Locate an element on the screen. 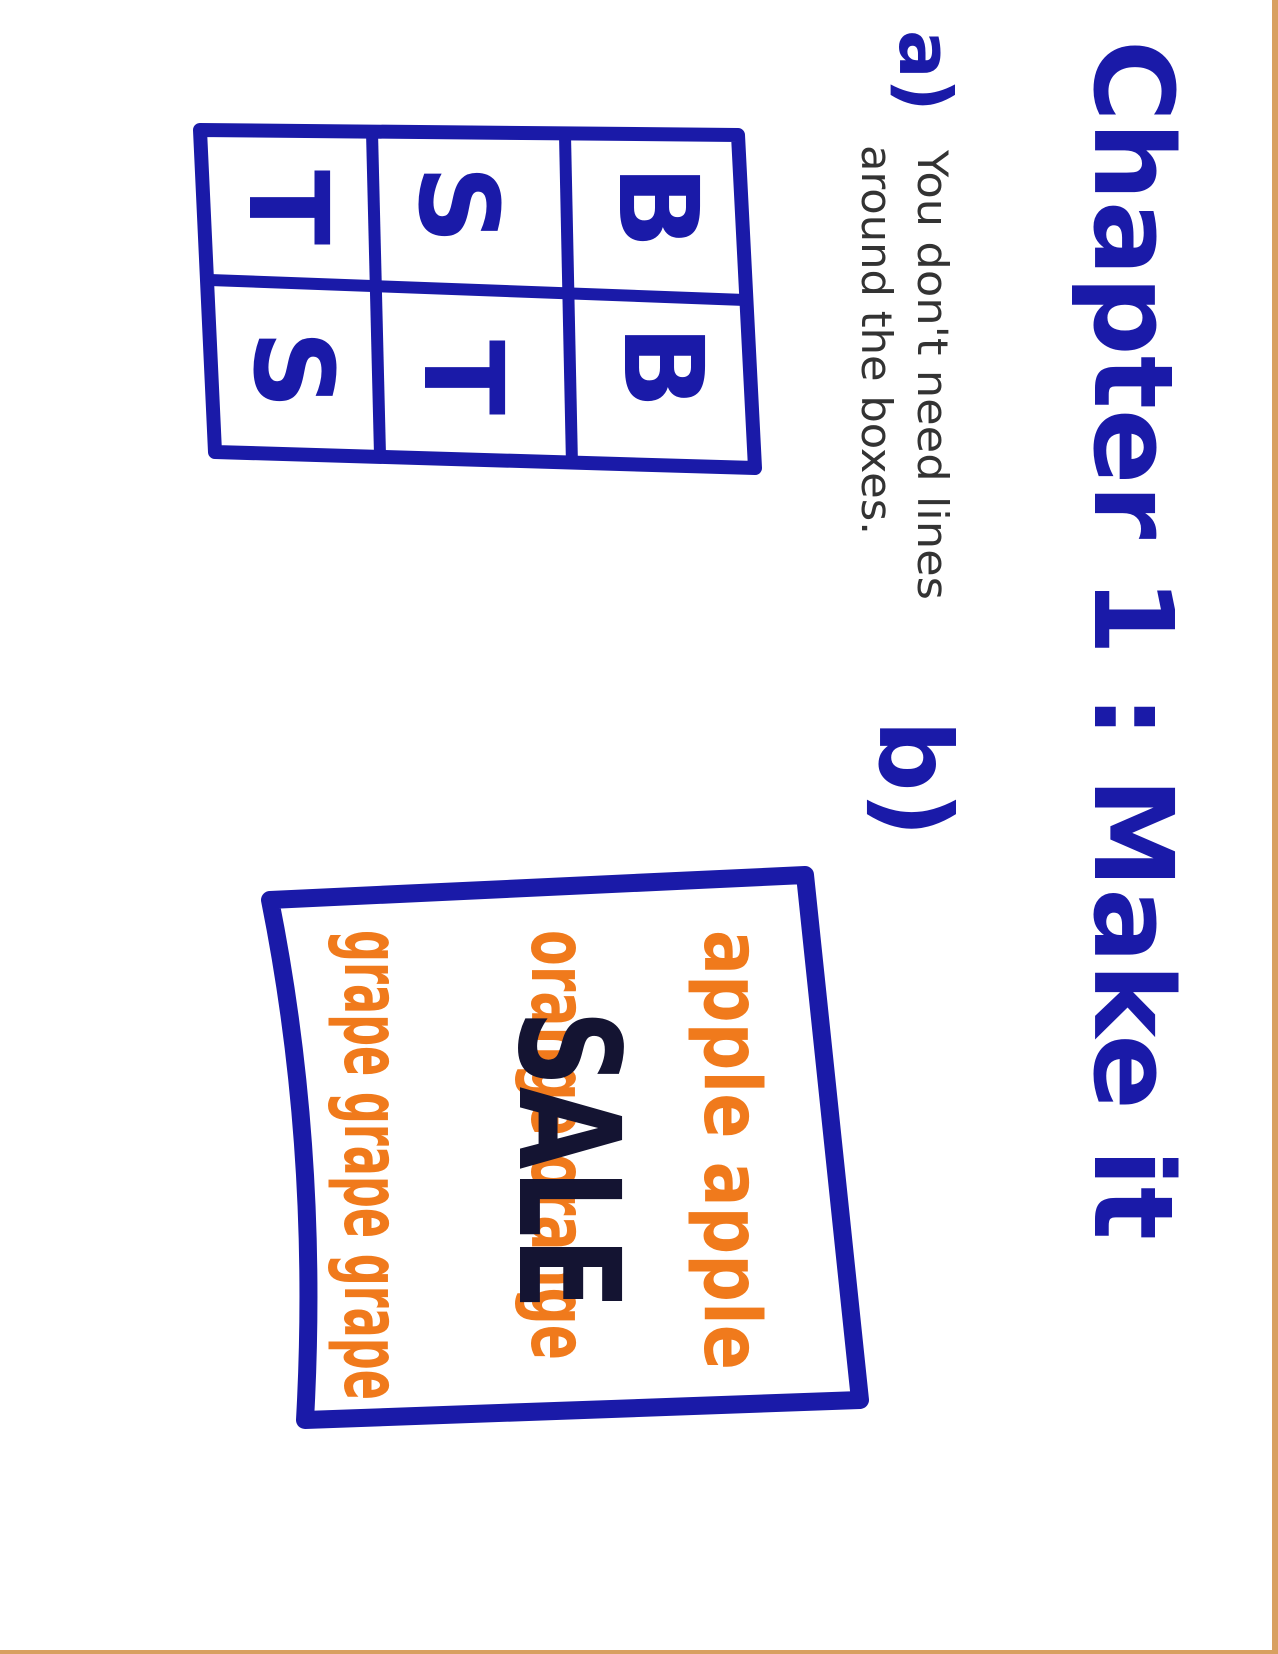 This screenshot has height=1654, width=1278. part-a-note-line1: You don't need lines is located at coordinates (932, 374).